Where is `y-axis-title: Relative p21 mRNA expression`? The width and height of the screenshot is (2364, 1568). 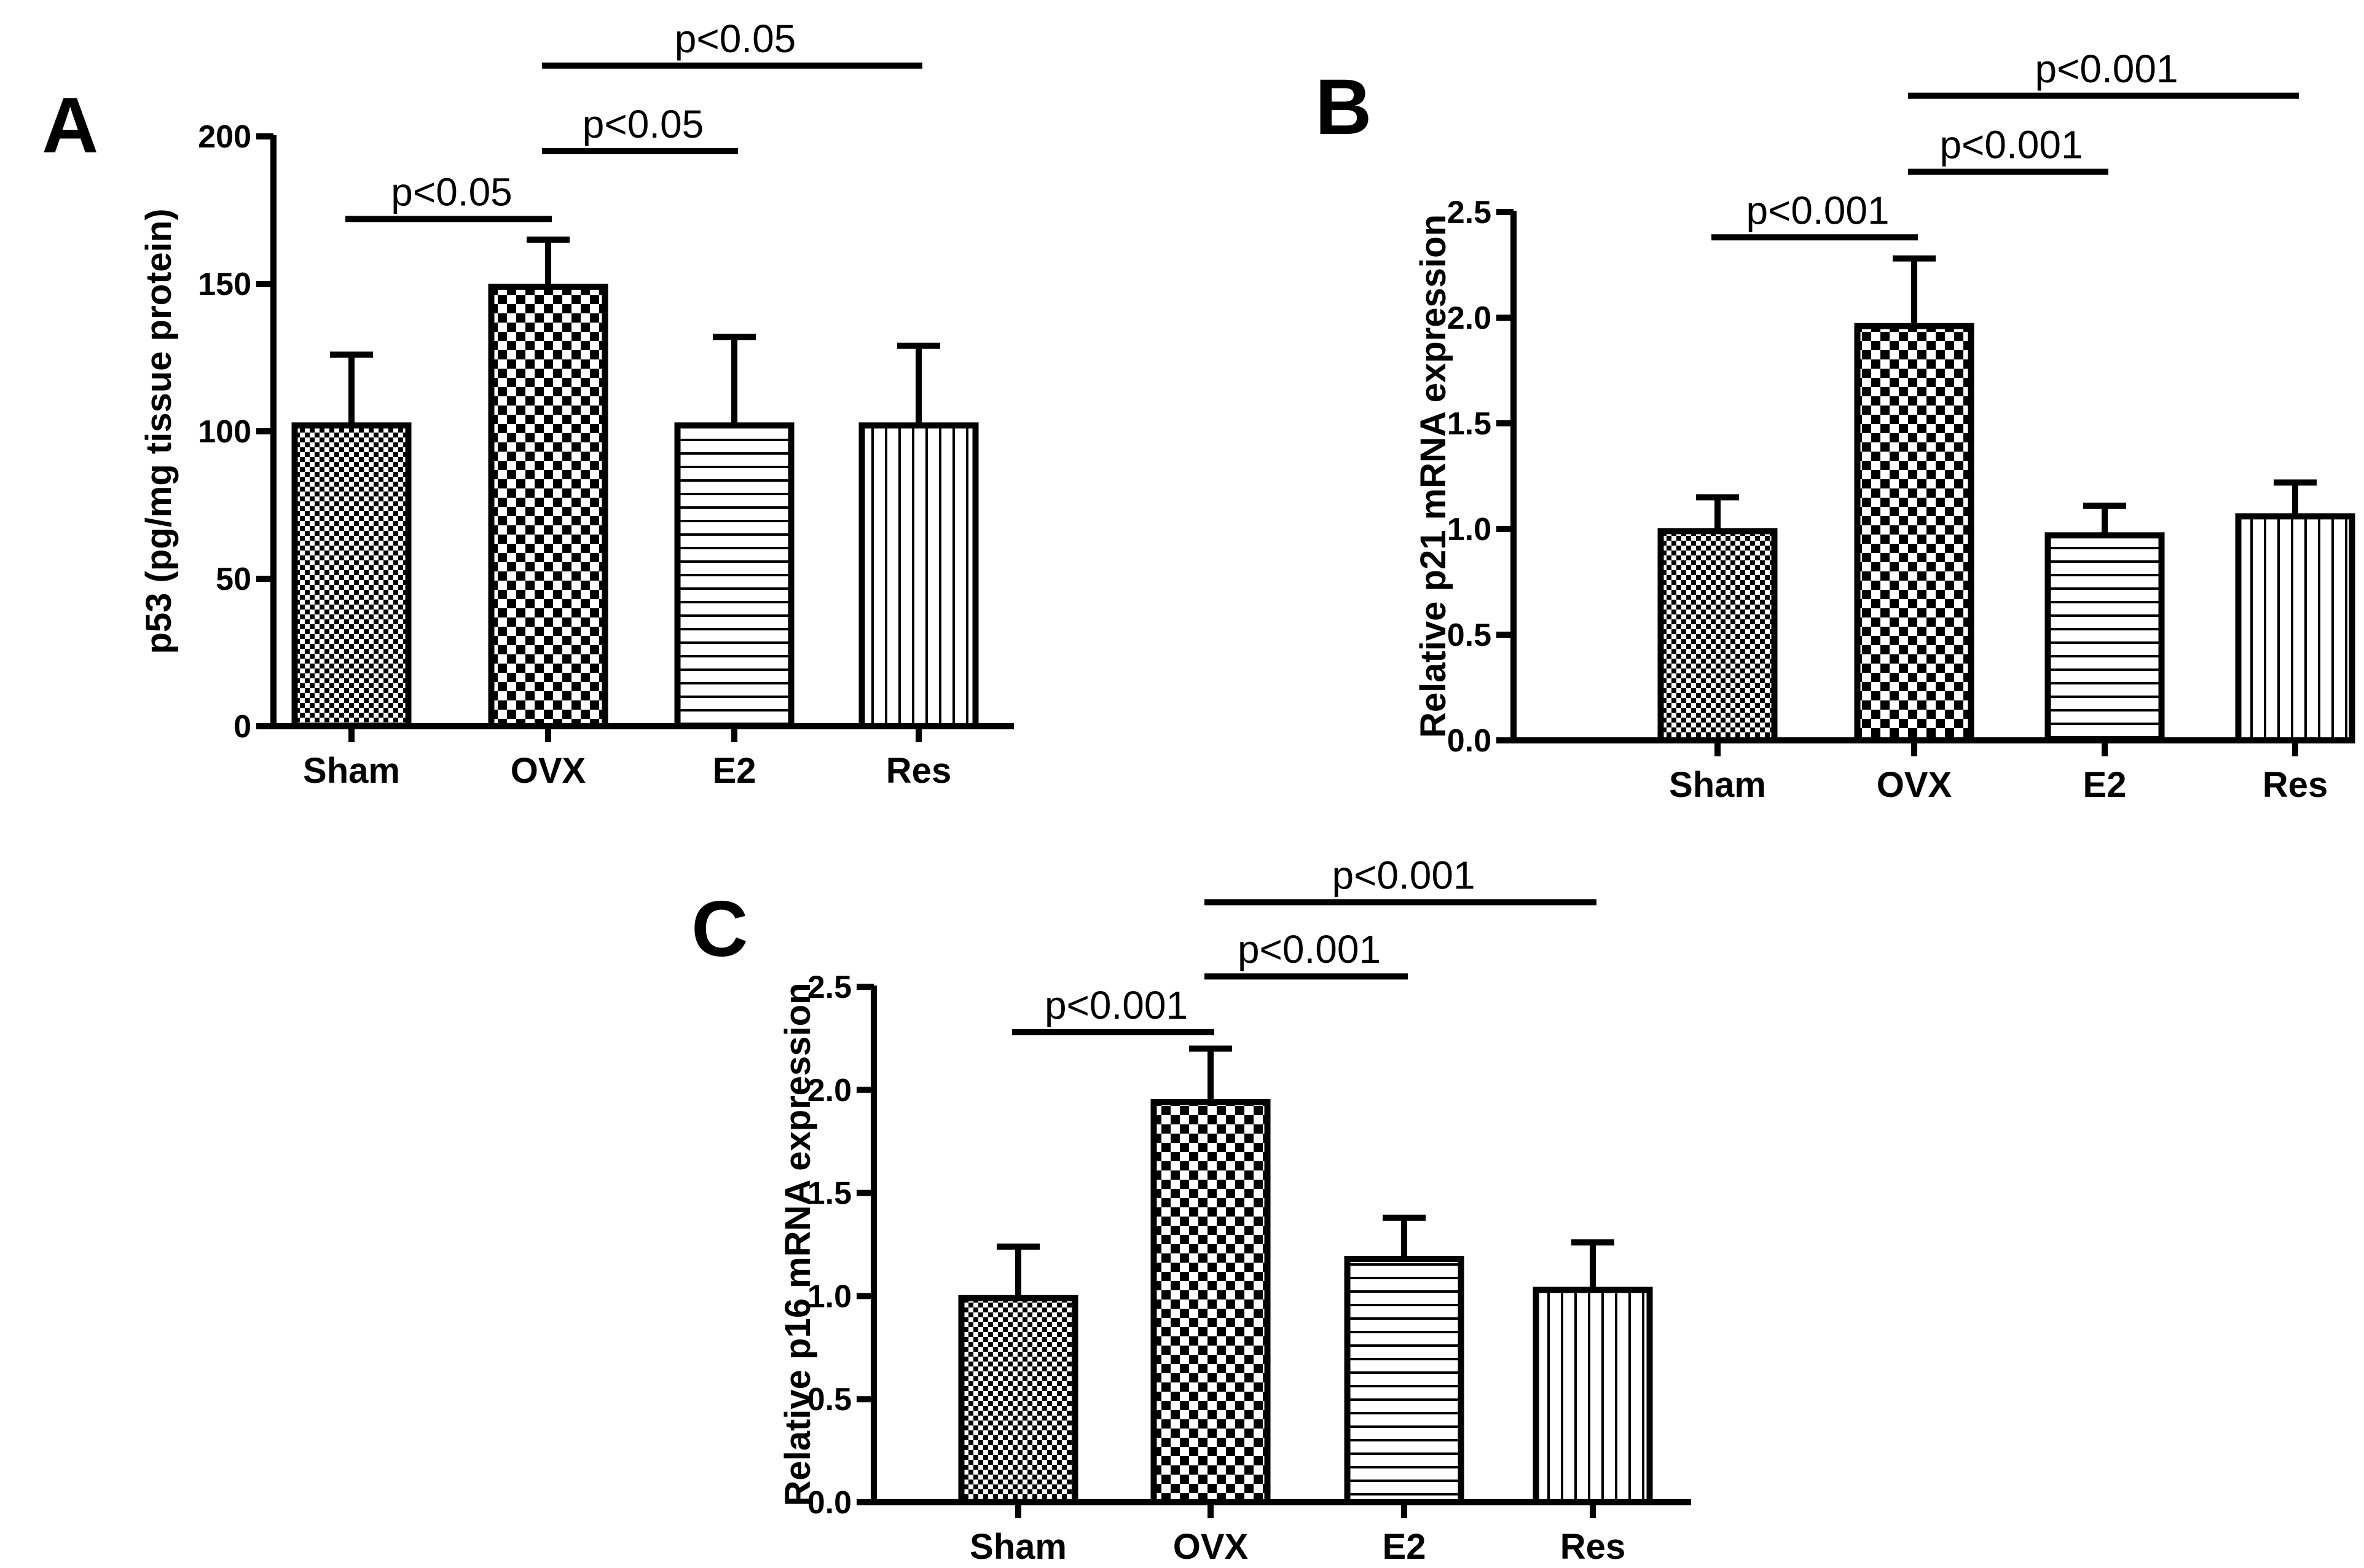
y-axis-title: Relative p21 mRNA expression is located at coordinates (1433, 476).